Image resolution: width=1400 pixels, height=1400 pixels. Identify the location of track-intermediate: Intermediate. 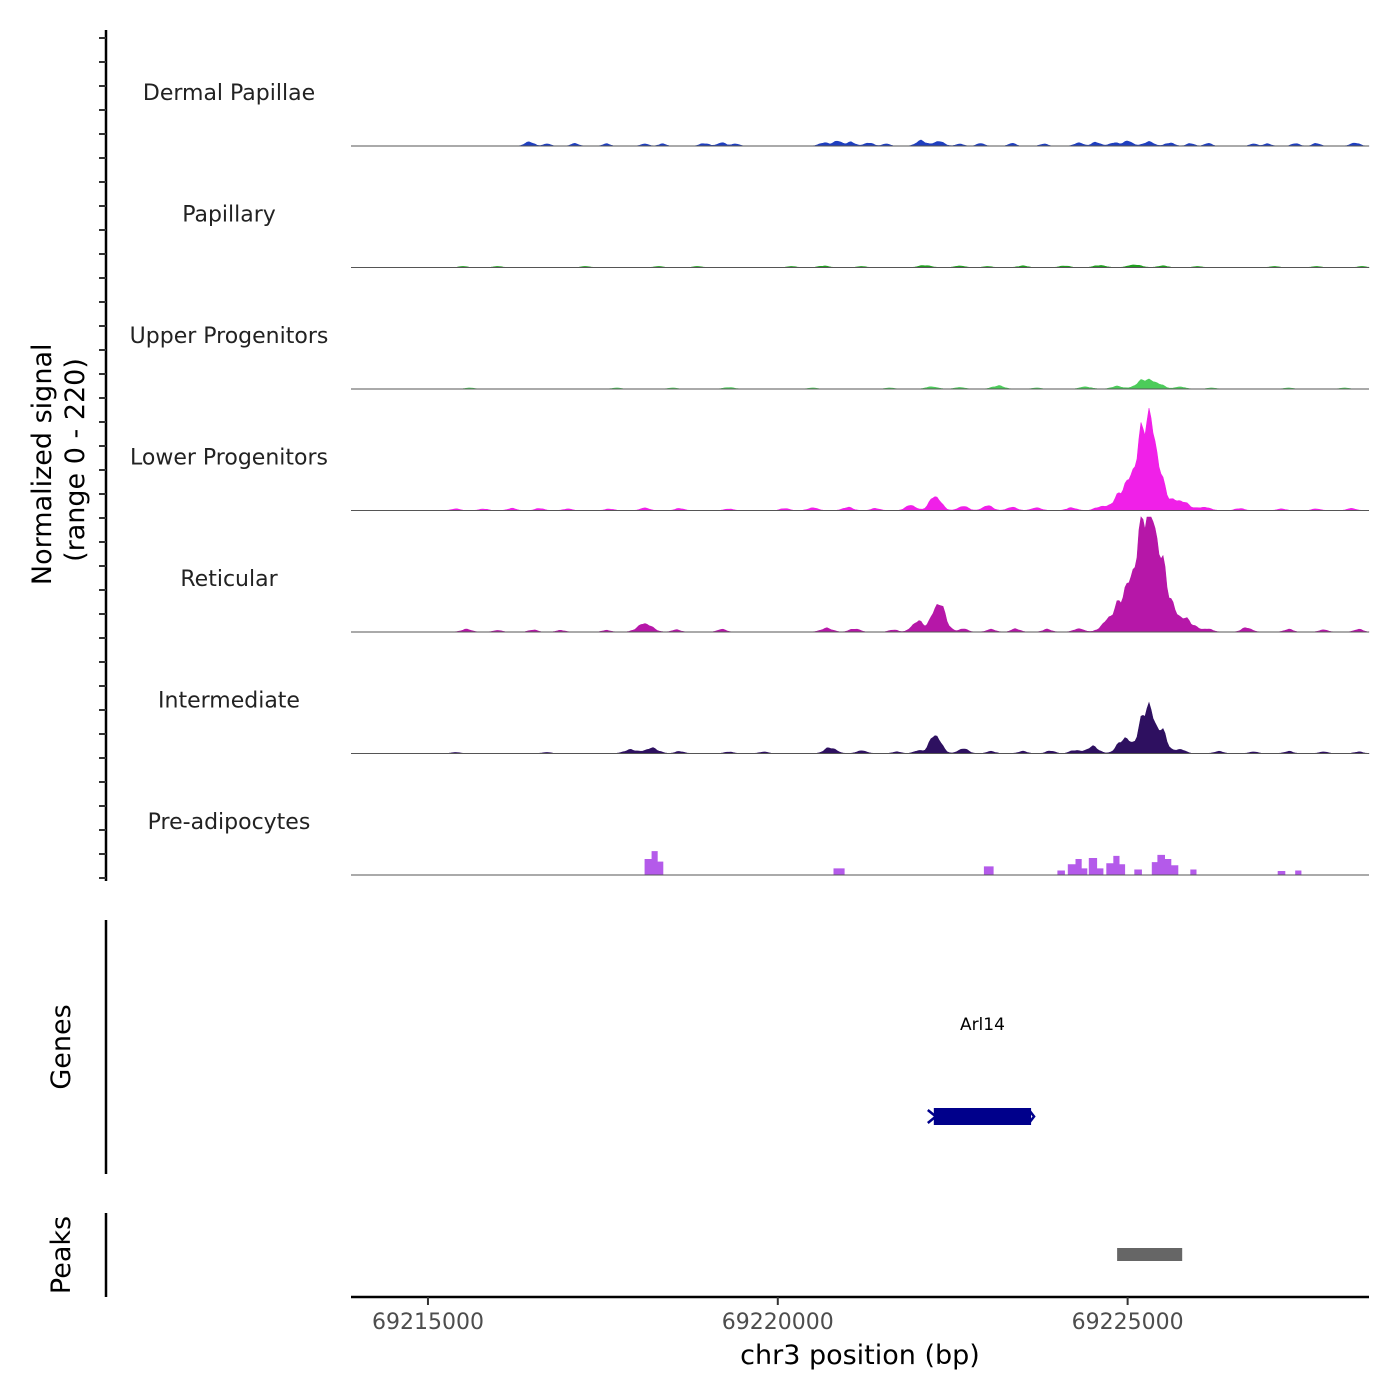
(764, 721).